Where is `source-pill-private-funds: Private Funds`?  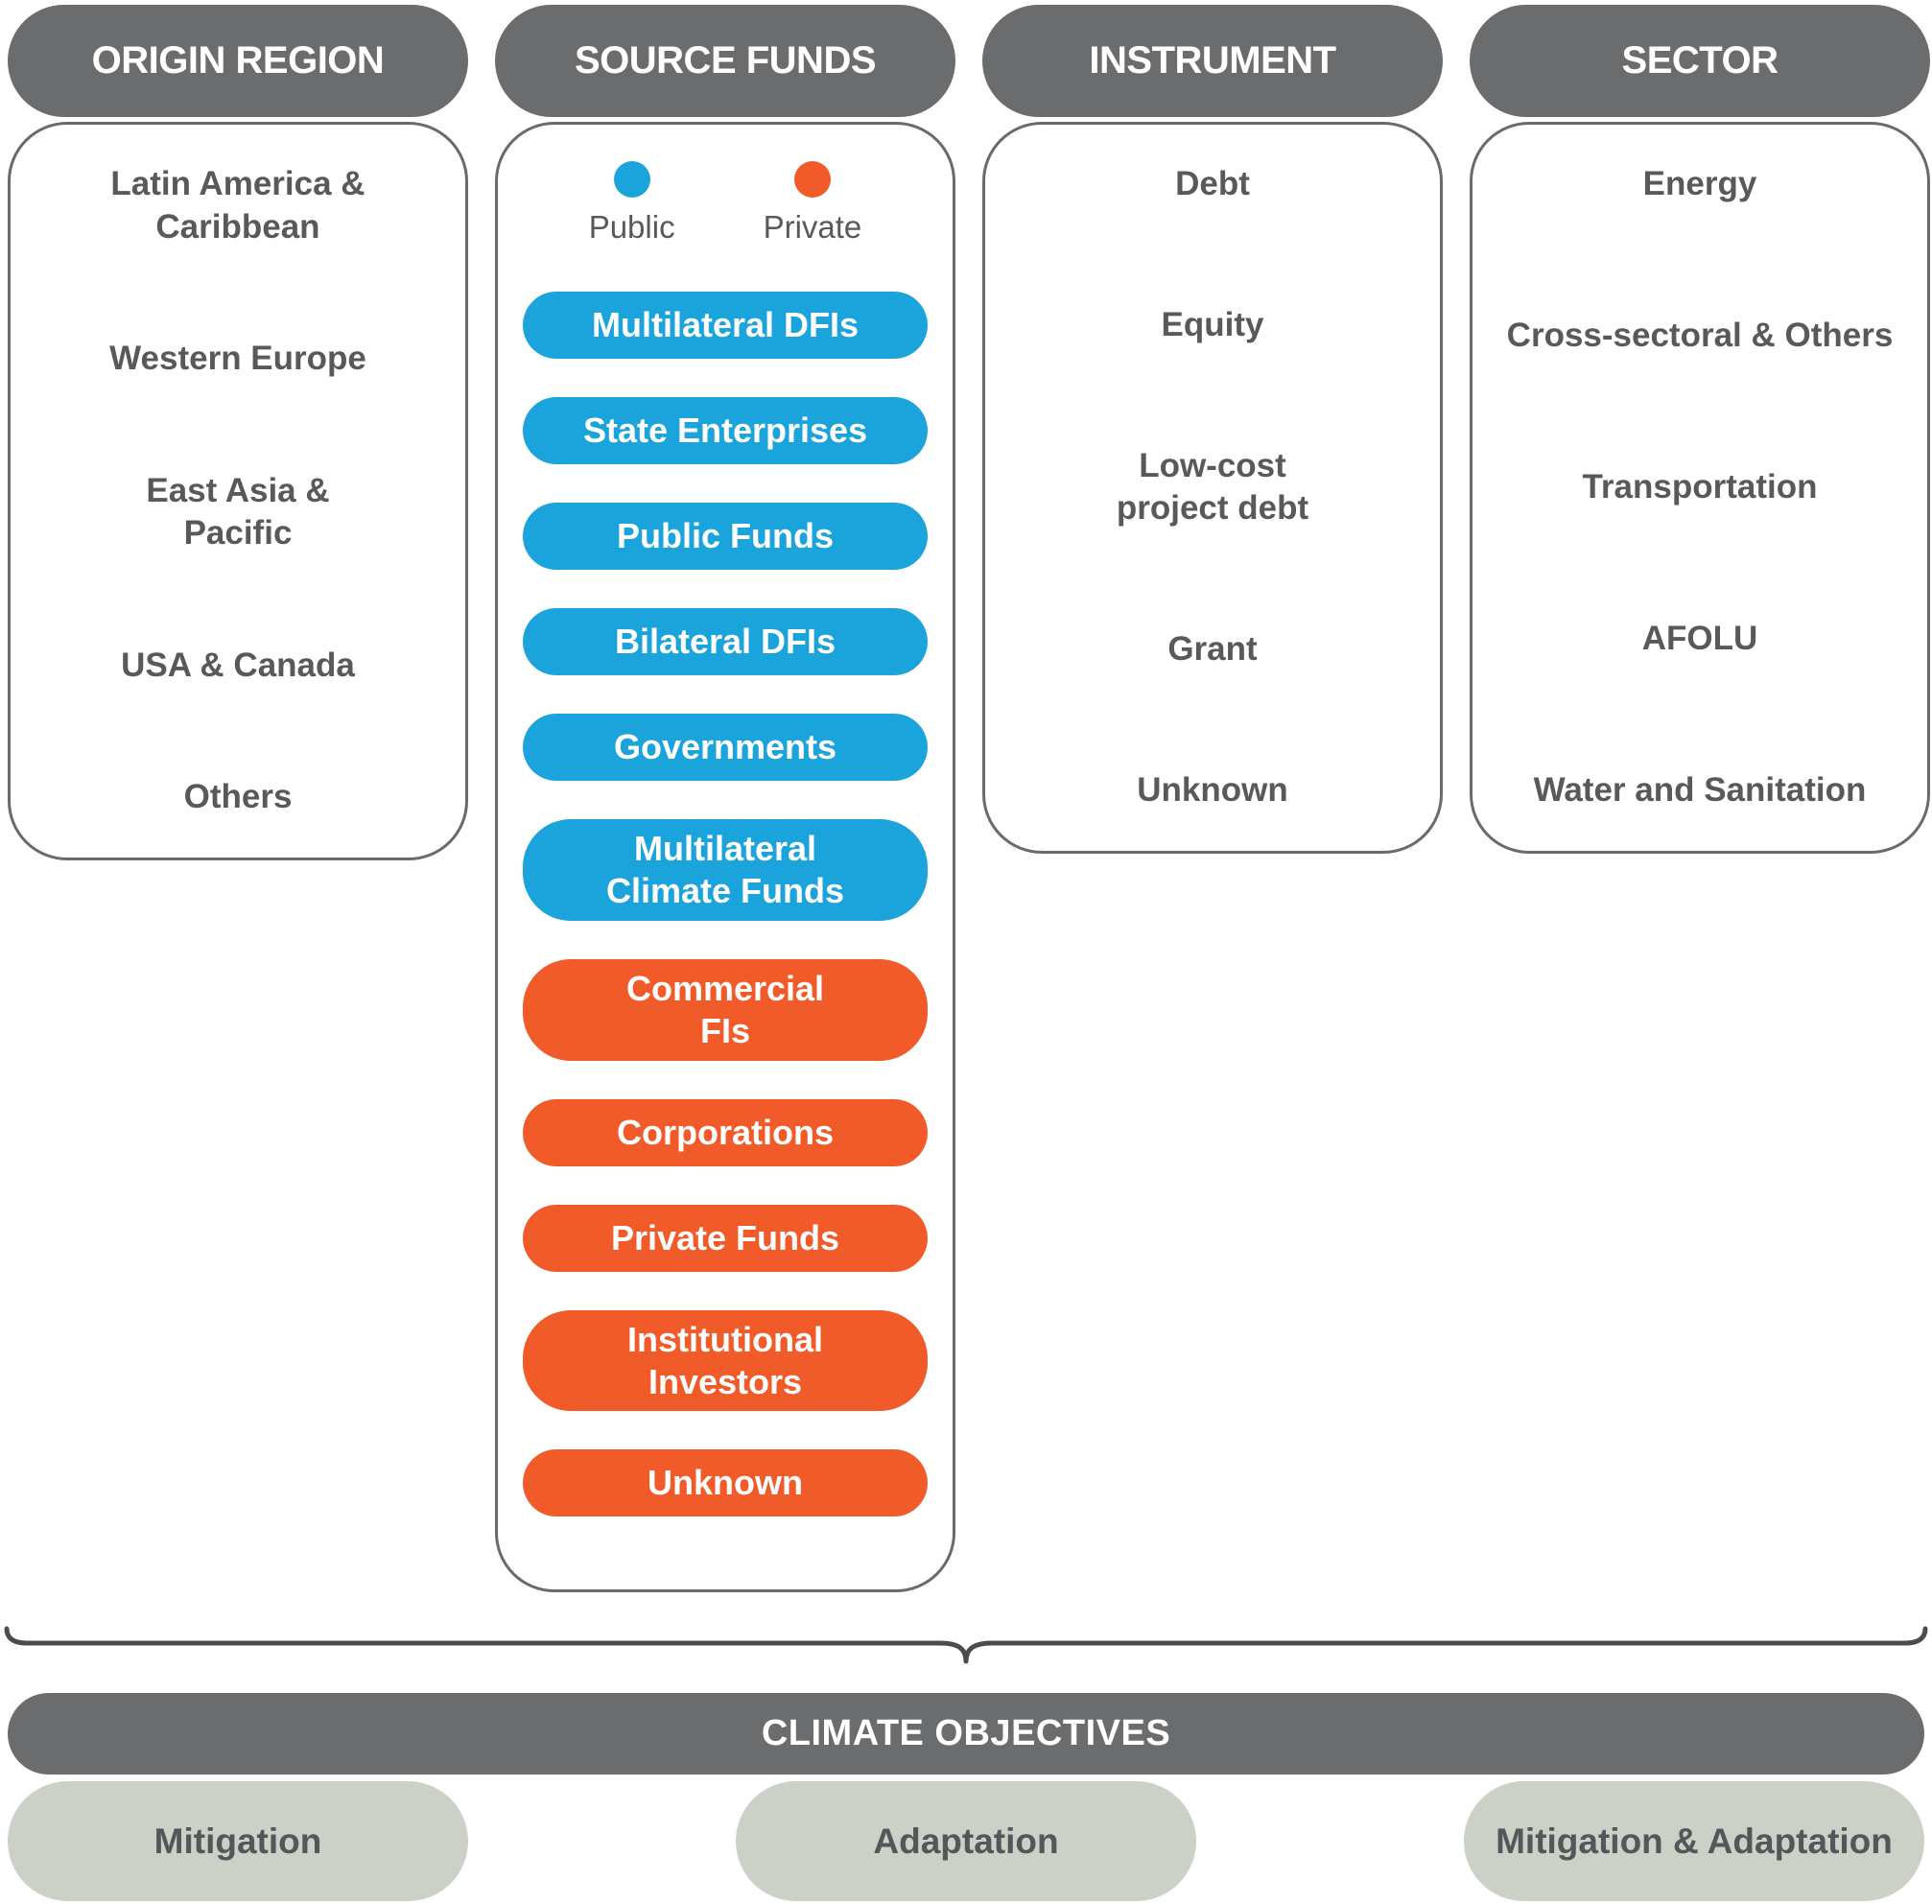
source-pill-private-funds: Private Funds is located at coordinates (726, 1238).